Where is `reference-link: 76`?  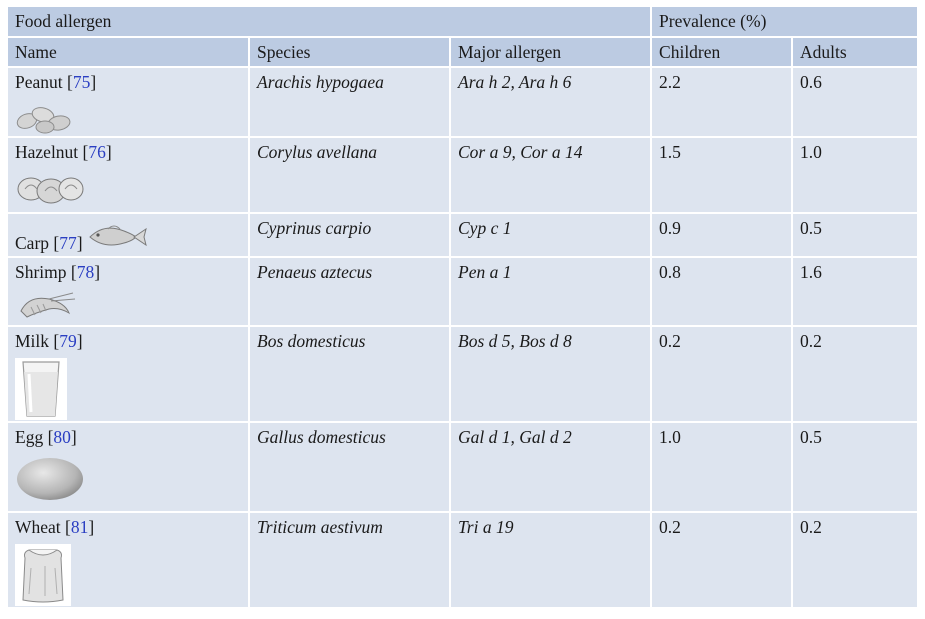
reference-link: 76 is located at coordinates (97, 152).